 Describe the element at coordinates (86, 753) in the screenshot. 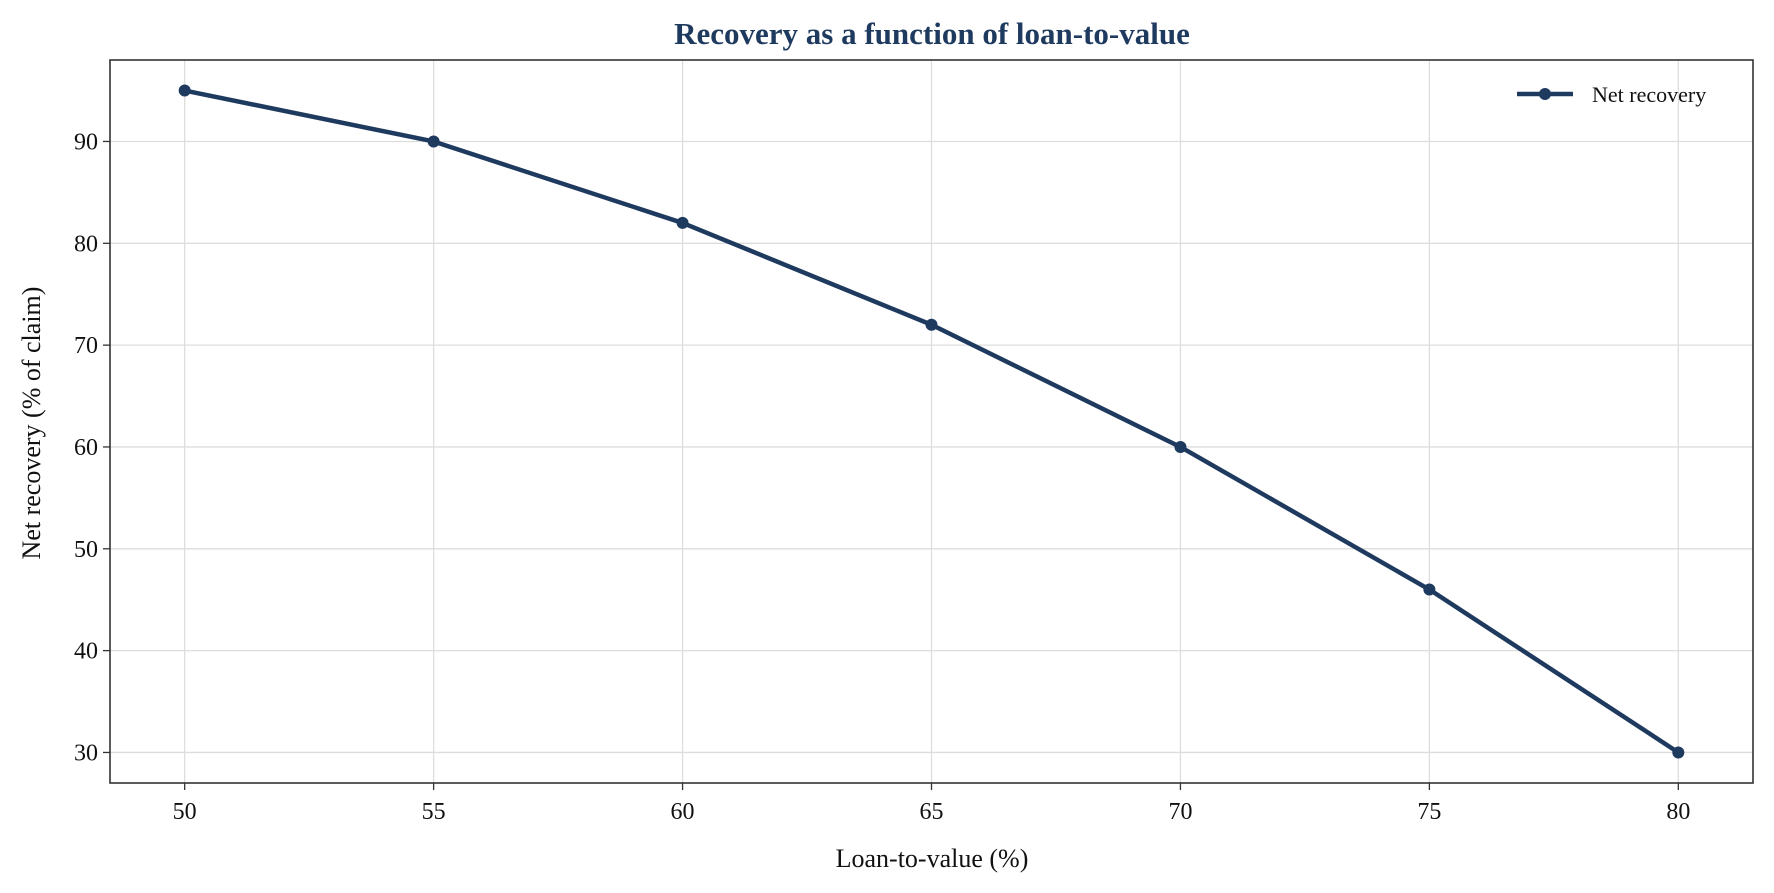

I see `y-tick-label-30: 30` at that location.